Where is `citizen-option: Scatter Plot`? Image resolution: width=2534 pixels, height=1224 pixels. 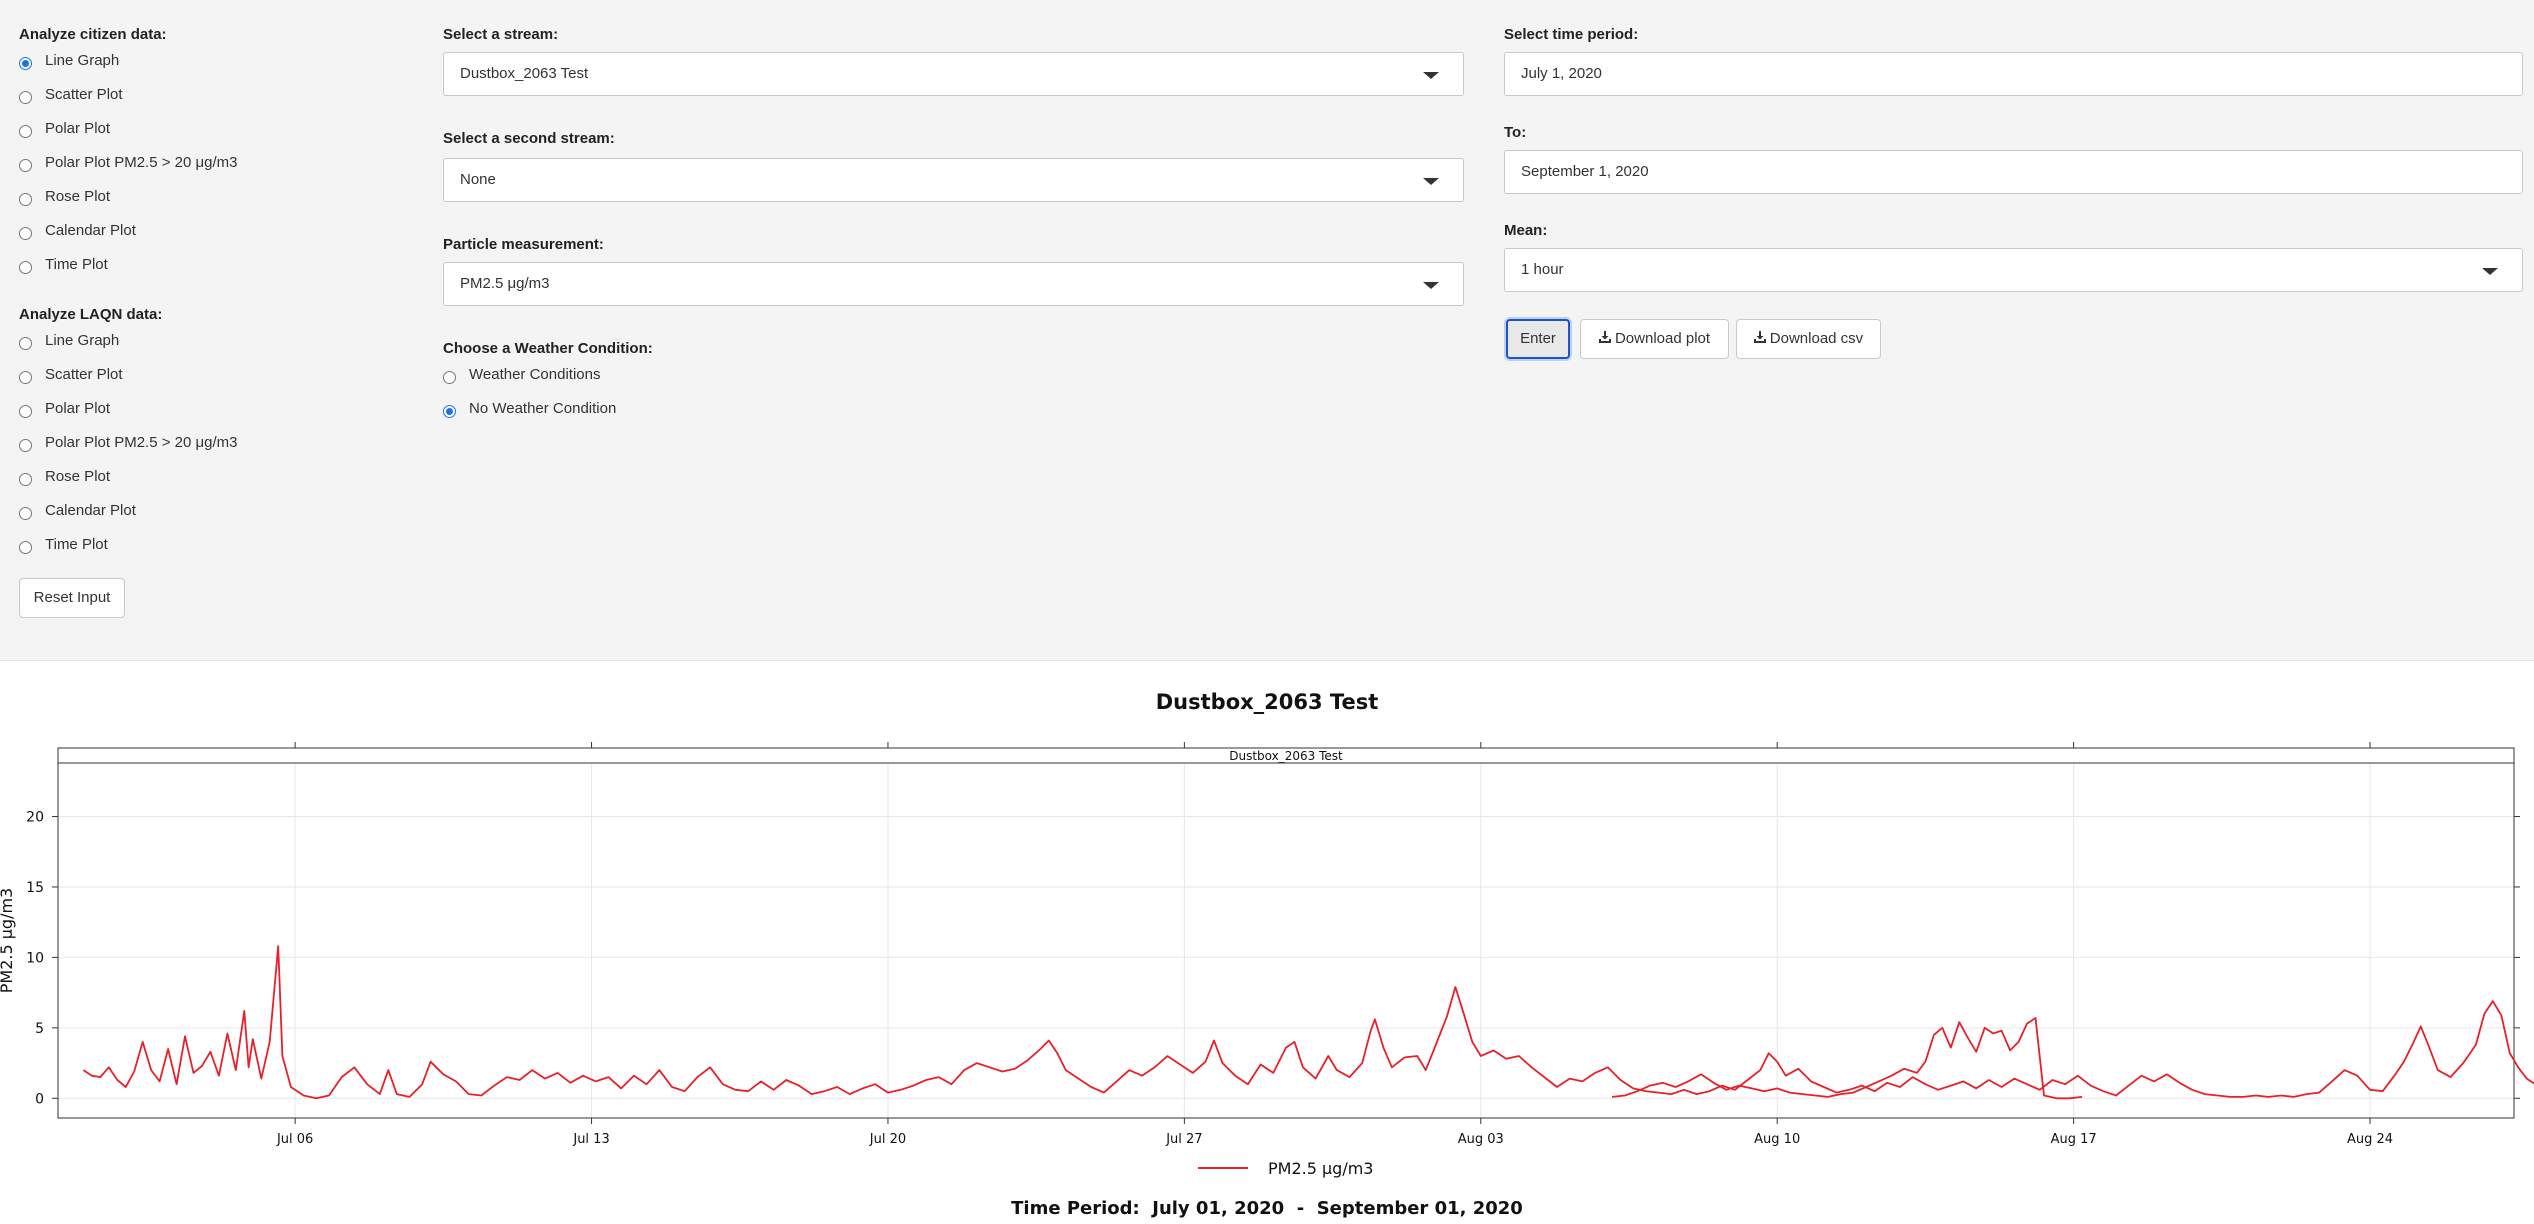
citizen-option: Scatter Plot is located at coordinates (71, 95).